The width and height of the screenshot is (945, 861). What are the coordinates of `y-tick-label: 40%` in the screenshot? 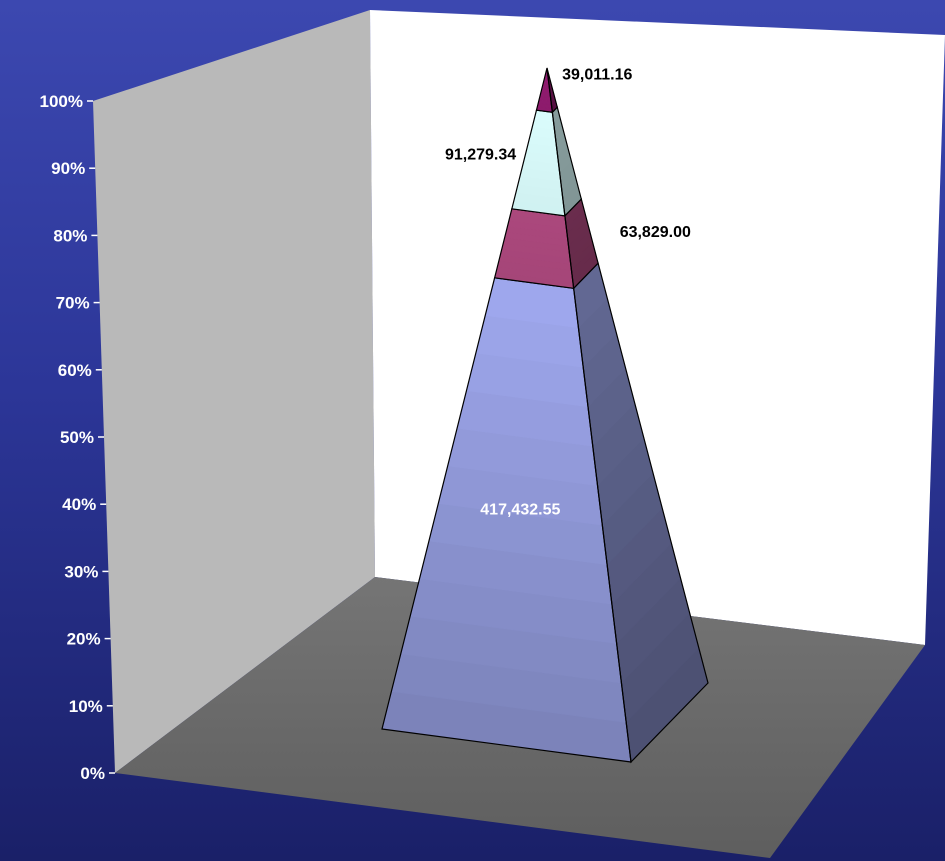 It's located at (79, 504).